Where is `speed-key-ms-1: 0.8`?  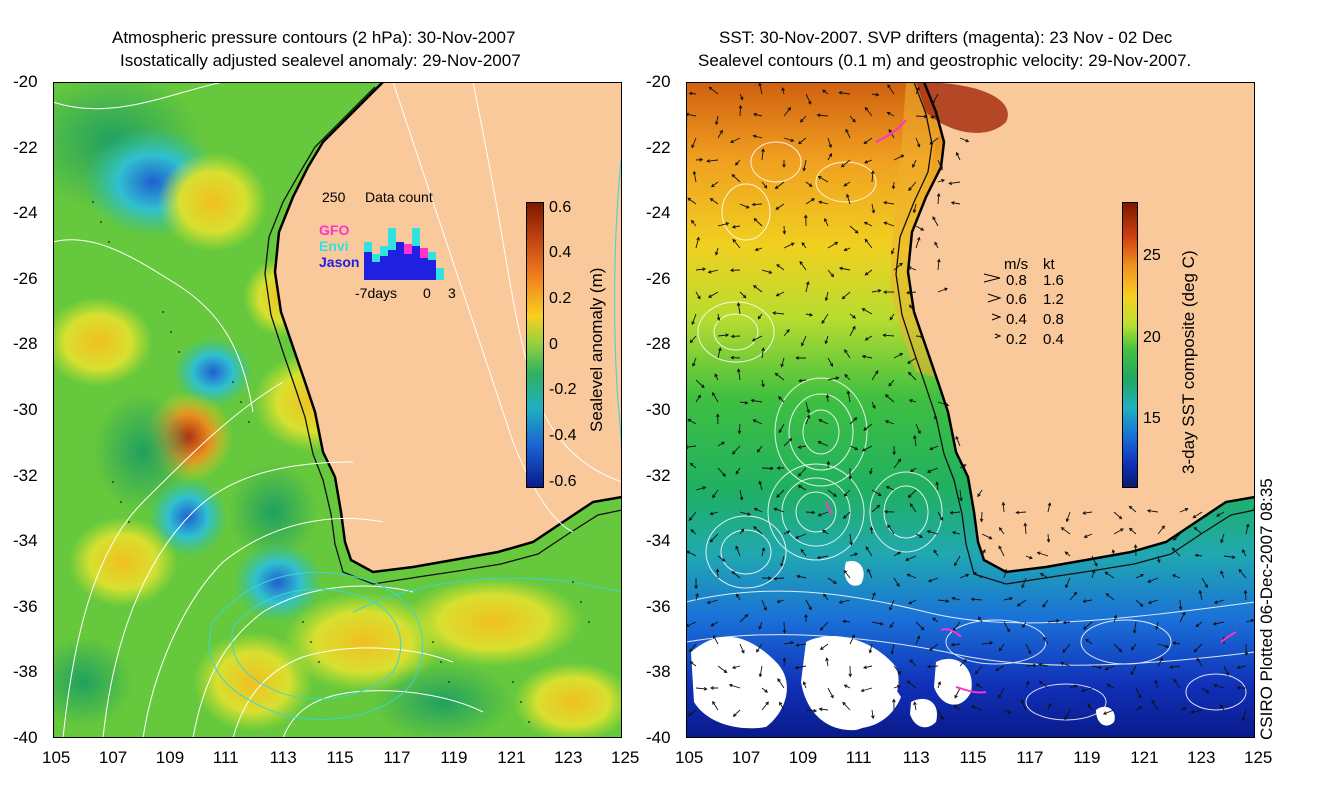
speed-key-ms-1: 0.8 is located at coordinates (1016, 280).